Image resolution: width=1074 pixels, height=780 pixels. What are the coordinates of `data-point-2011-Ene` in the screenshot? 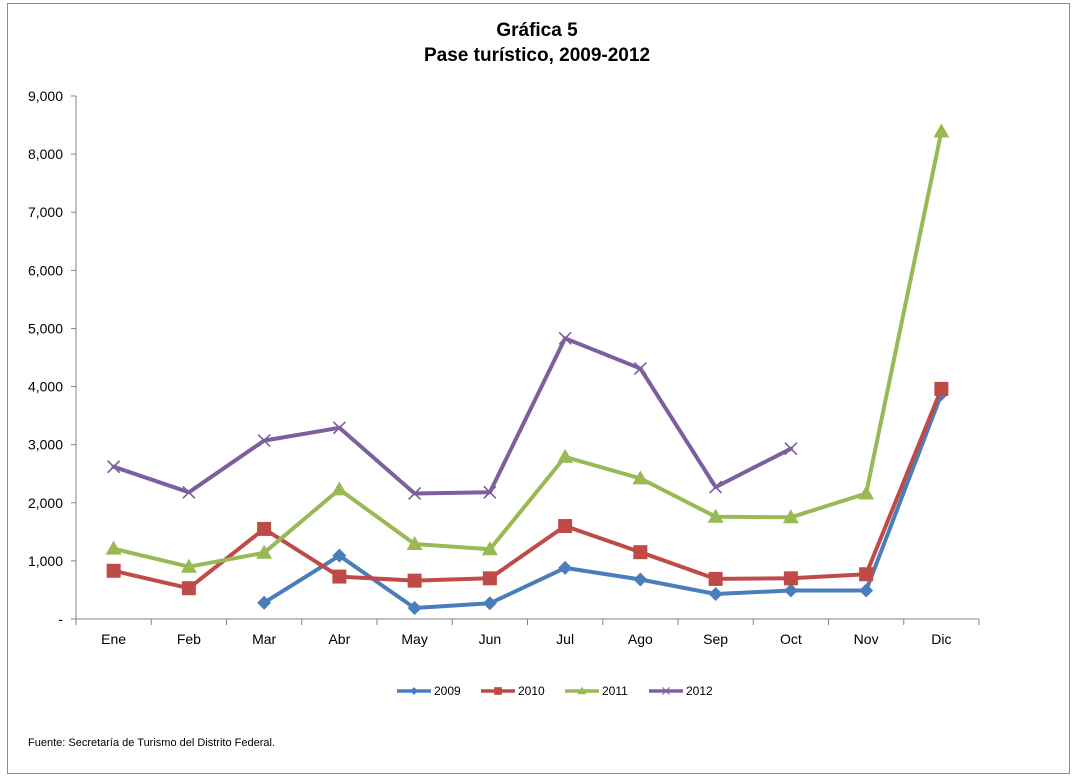 It's located at (113, 547).